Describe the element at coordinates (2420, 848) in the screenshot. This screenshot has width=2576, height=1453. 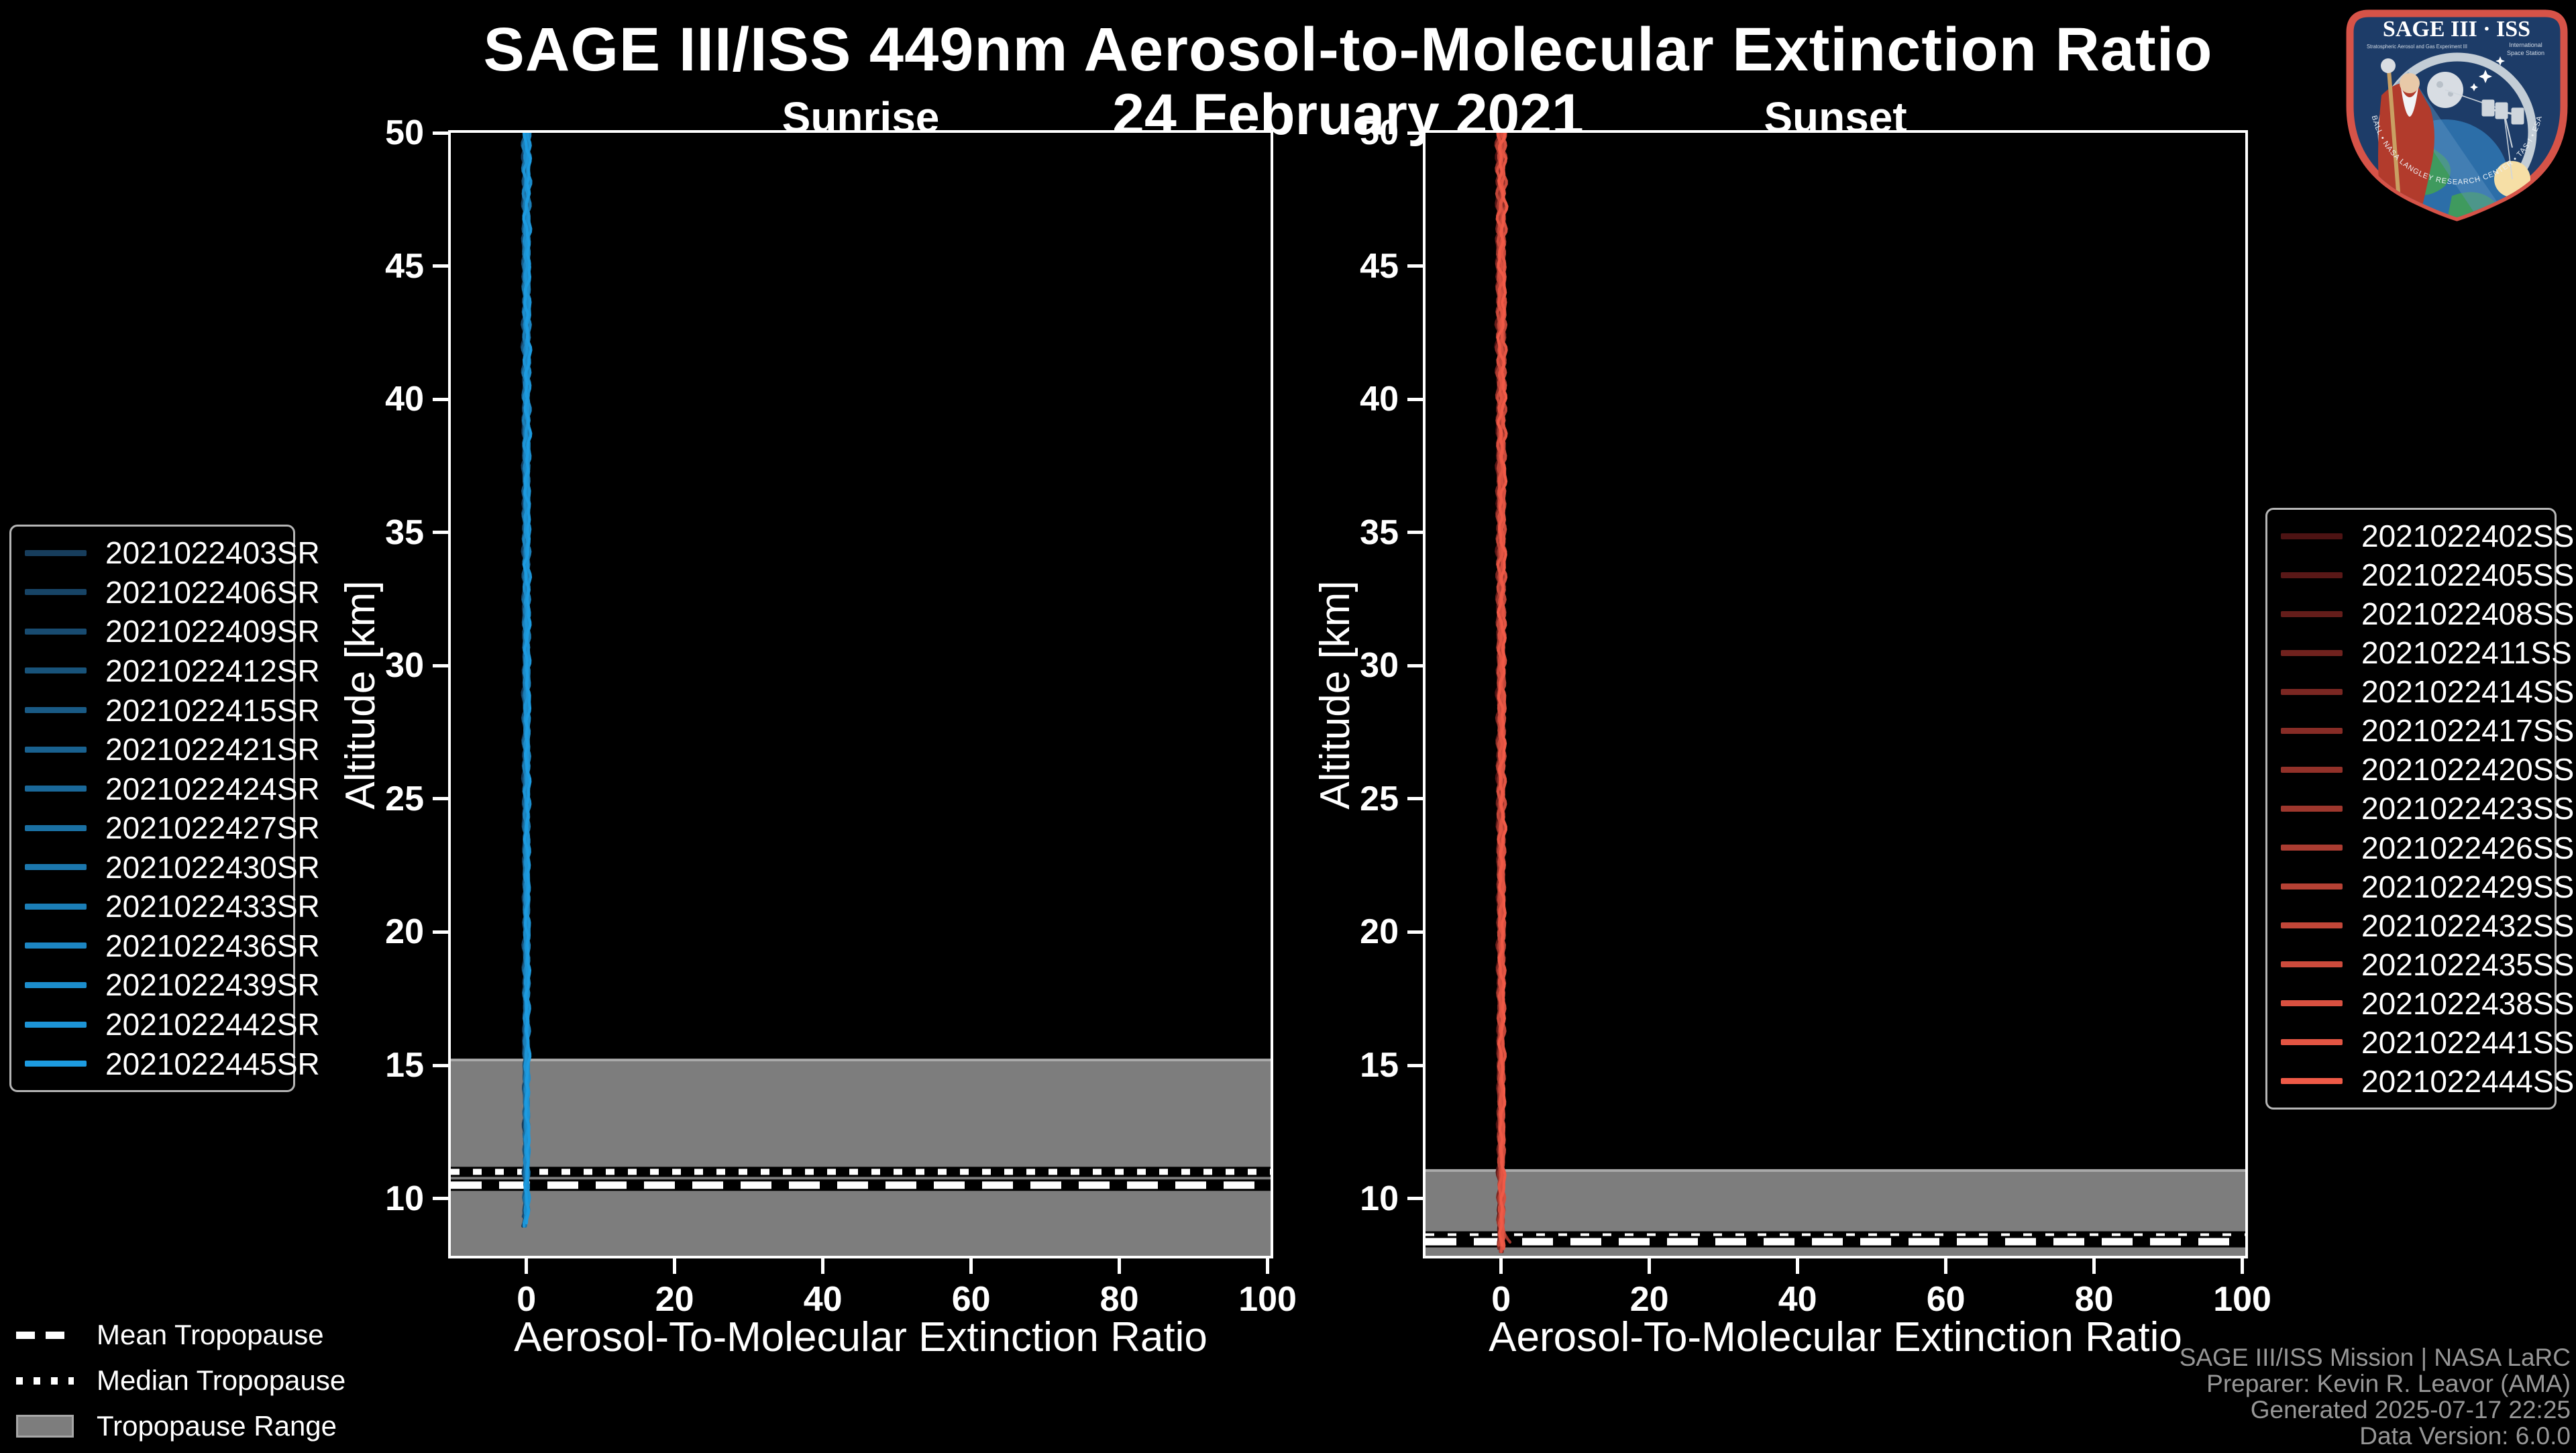
I see `legend-item: 2021022426SS` at that location.